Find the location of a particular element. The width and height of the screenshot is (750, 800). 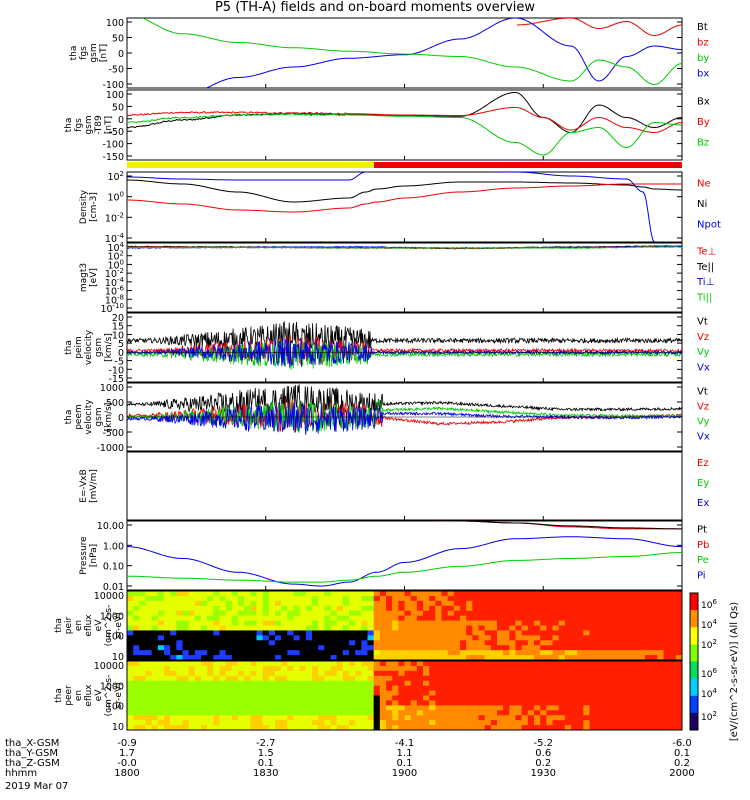

ylabel-line: gsm is located at coordinates (94, 52).